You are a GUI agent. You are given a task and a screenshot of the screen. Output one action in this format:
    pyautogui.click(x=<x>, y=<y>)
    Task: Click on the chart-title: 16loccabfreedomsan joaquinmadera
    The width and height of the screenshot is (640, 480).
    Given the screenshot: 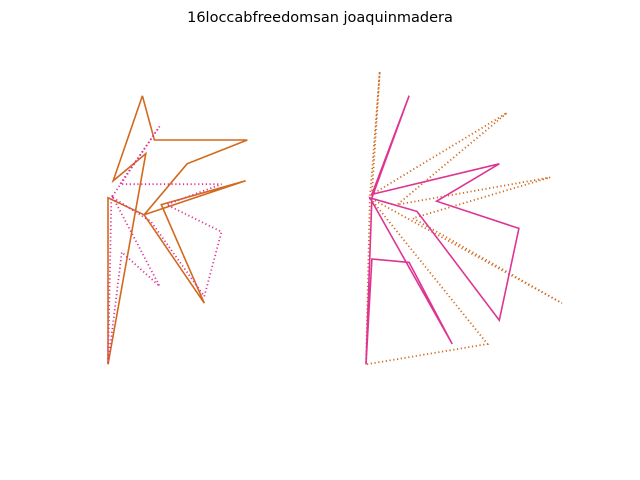 What is the action you would take?
    pyautogui.click(x=320, y=18)
    